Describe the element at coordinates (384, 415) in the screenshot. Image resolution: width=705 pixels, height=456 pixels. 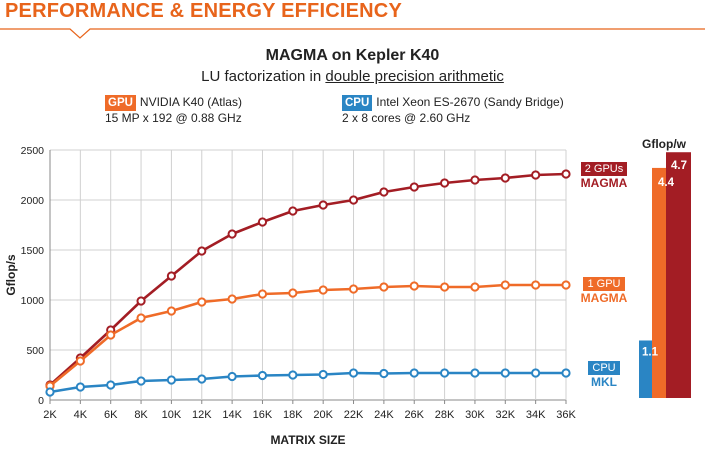
I see `x-tick-label-24K: 24K` at that location.